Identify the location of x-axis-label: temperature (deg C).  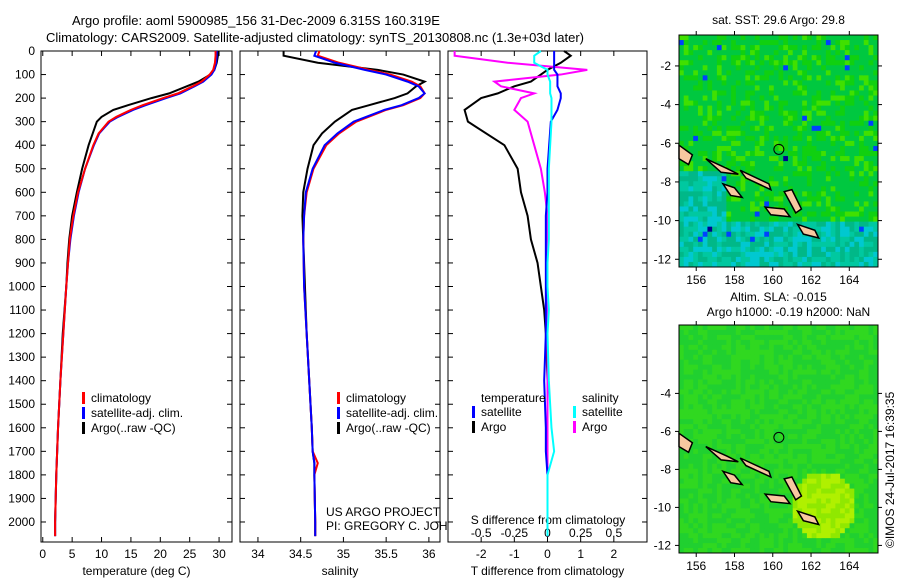
(136, 571).